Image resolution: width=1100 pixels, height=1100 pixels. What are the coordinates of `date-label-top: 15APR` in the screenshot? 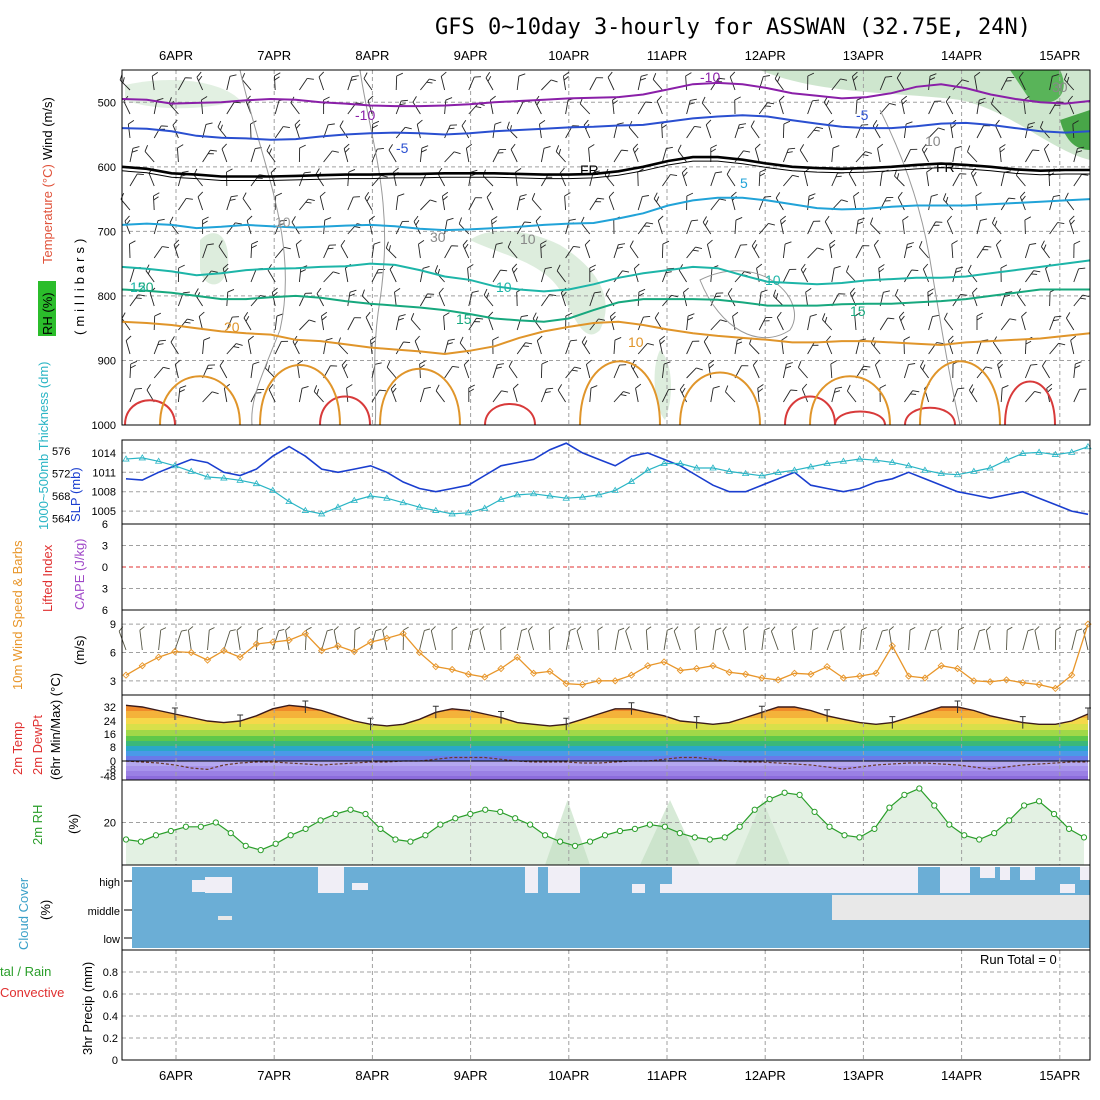 It's located at (1059, 55).